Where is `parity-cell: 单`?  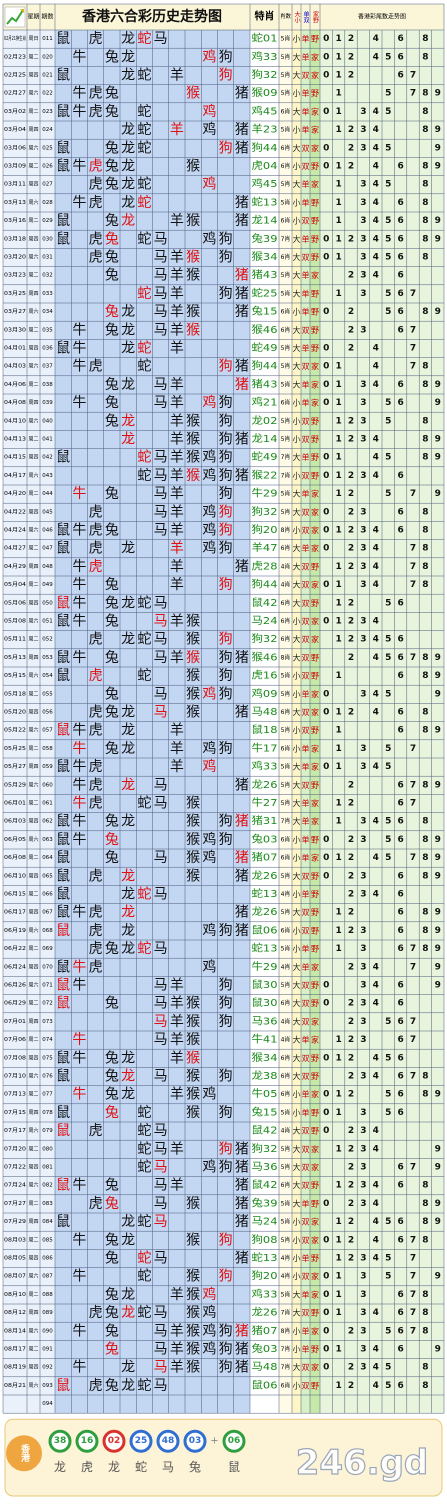 parity-cell: 单 is located at coordinates (306, 312).